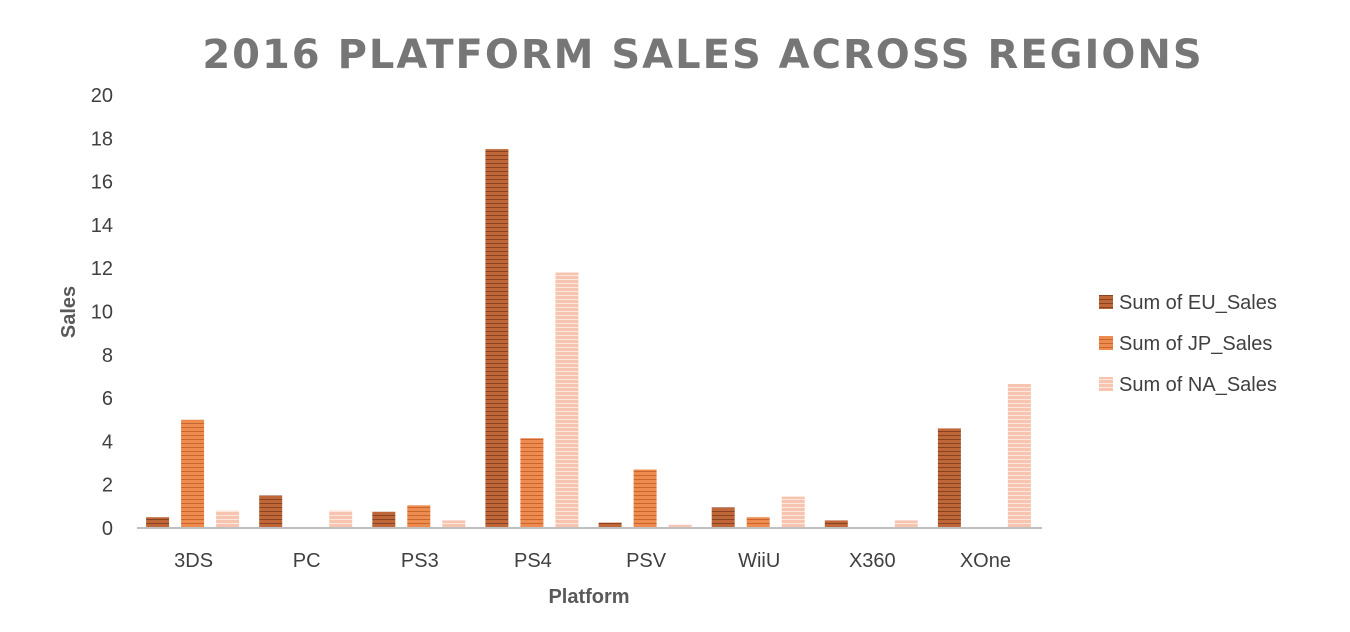 This screenshot has width=1350, height=632. I want to click on y-tick-label: 6, so click(107, 399).